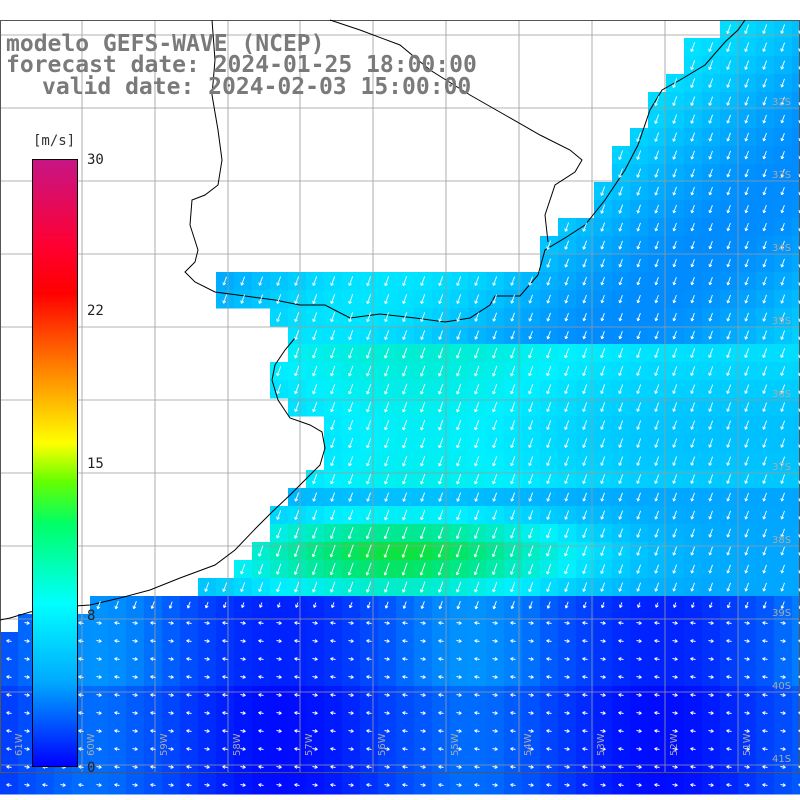  I want to click on lat-label: 38S, so click(781, 540).